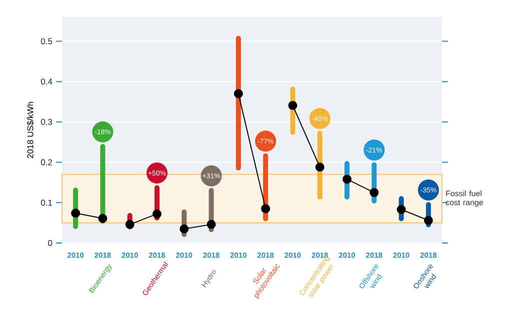 This screenshot has height=326, width=521. Describe the element at coordinates (46, 41) in the screenshot. I see `y-tick-label: 0.5` at that location.